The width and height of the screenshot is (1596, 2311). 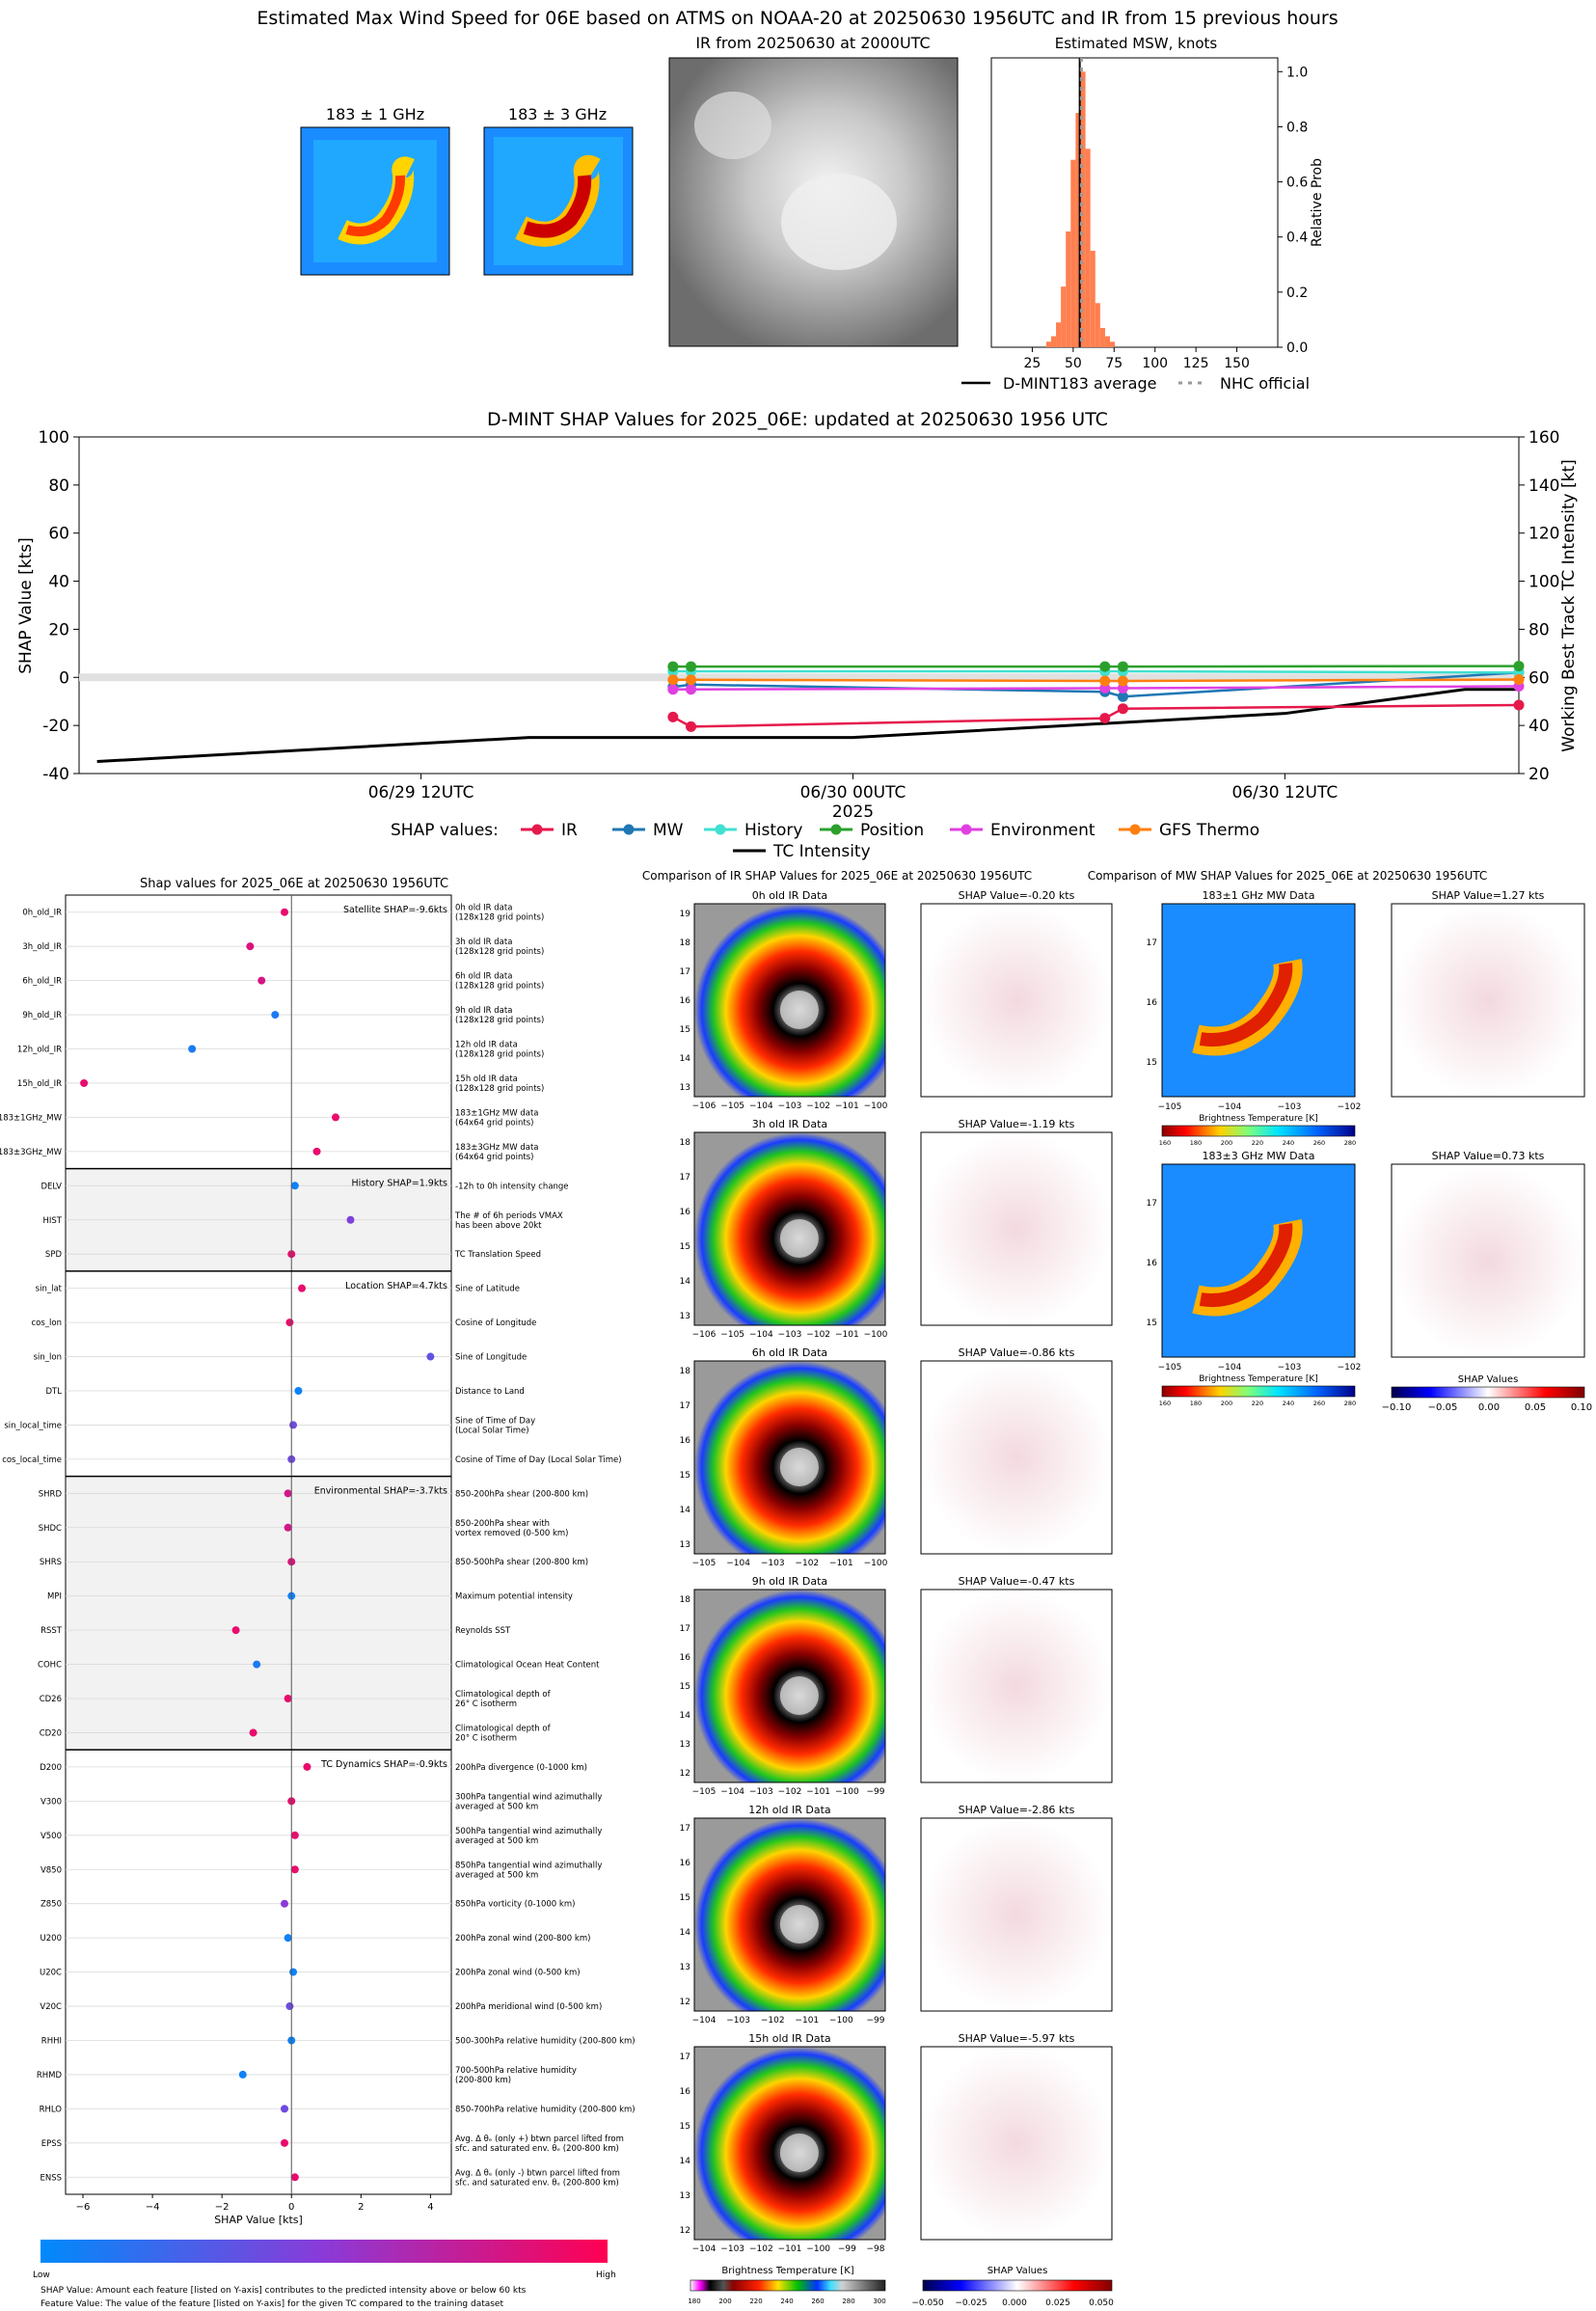 I want to click on feature-description: 200hPa zonal wind (200-800 km), so click(x=523, y=1939).